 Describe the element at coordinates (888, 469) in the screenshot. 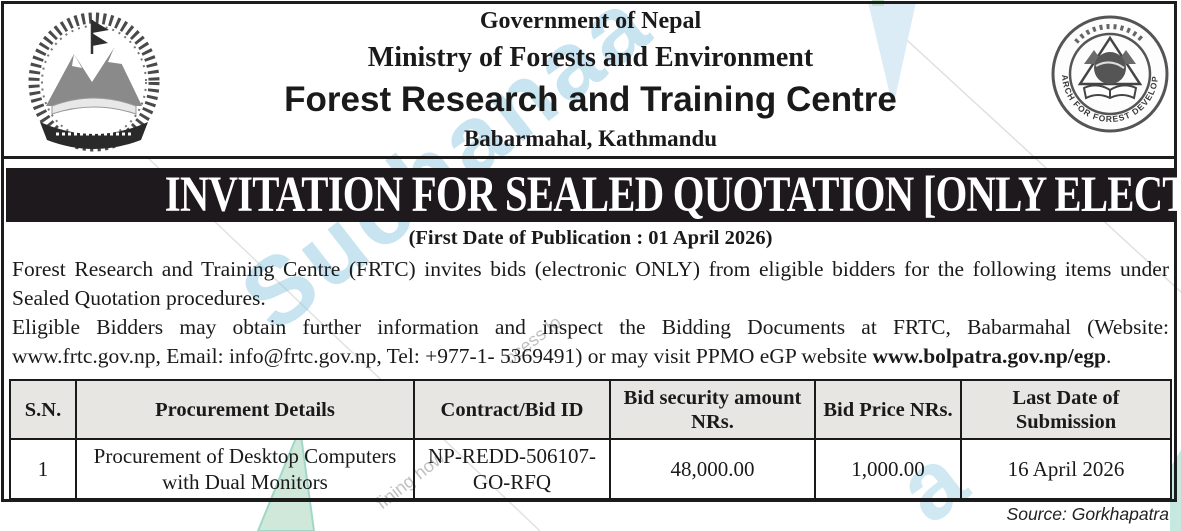

I see `cell-bid-price: 1,000.00` at that location.